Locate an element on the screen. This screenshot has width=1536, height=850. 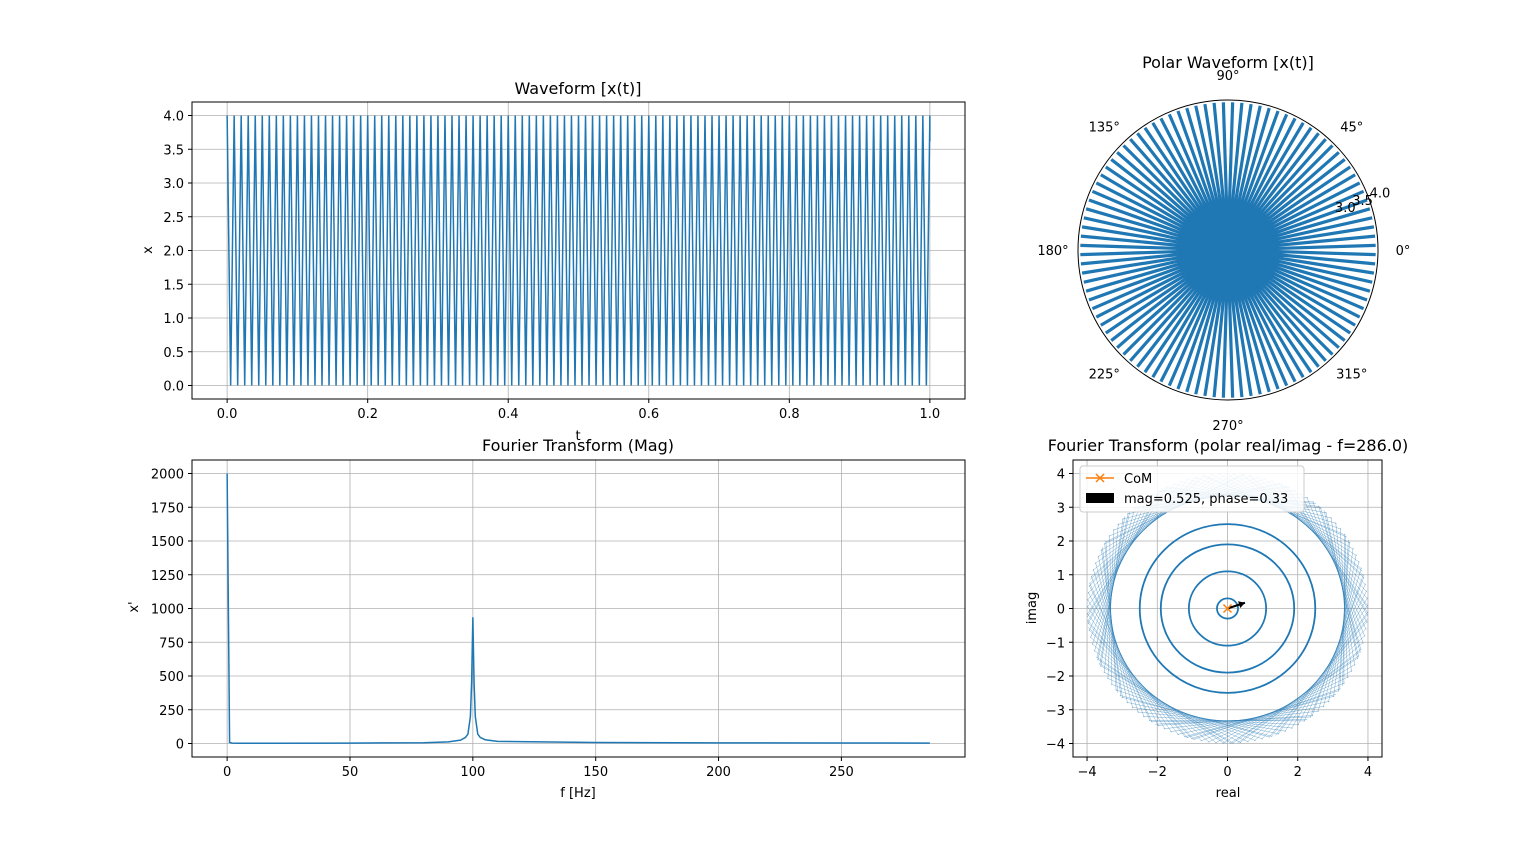
polar-waveform-series-line is located at coordinates (1228, 250).